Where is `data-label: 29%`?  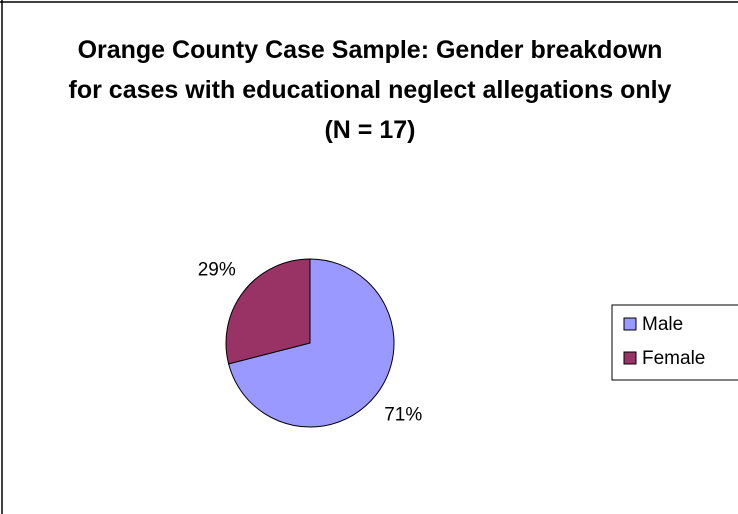
data-label: 29% is located at coordinates (217, 270).